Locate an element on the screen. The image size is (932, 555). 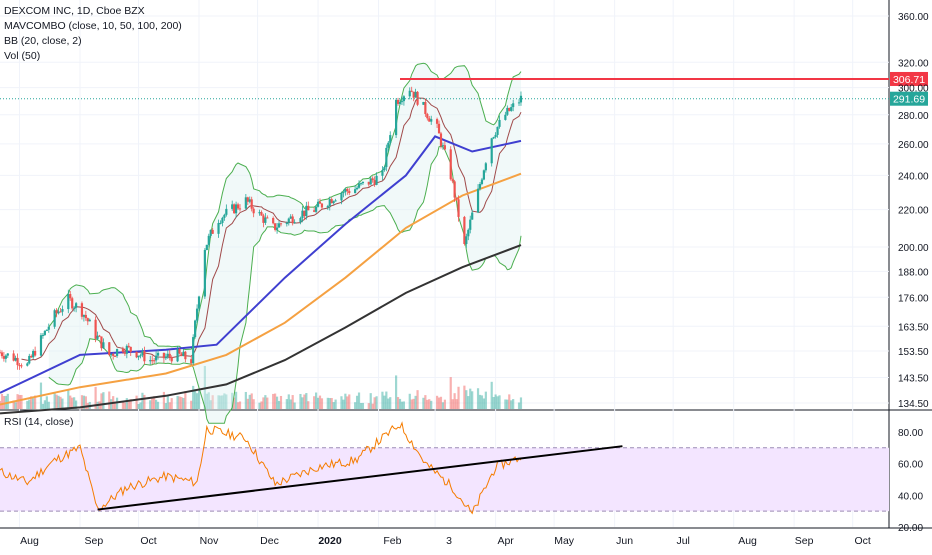
volume-indicator-label: Vol (50) is located at coordinates (22, 56).